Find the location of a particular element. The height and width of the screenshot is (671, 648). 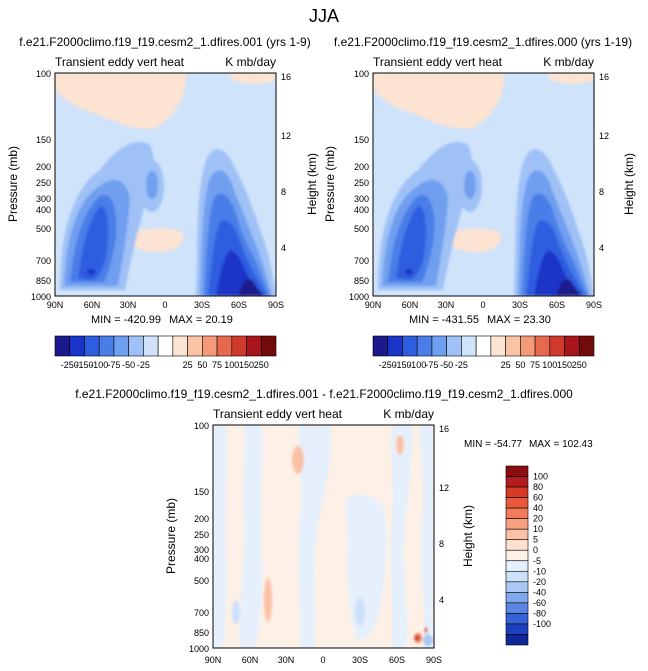

x-tick-label: 60N is located at coordinates (92, 305).